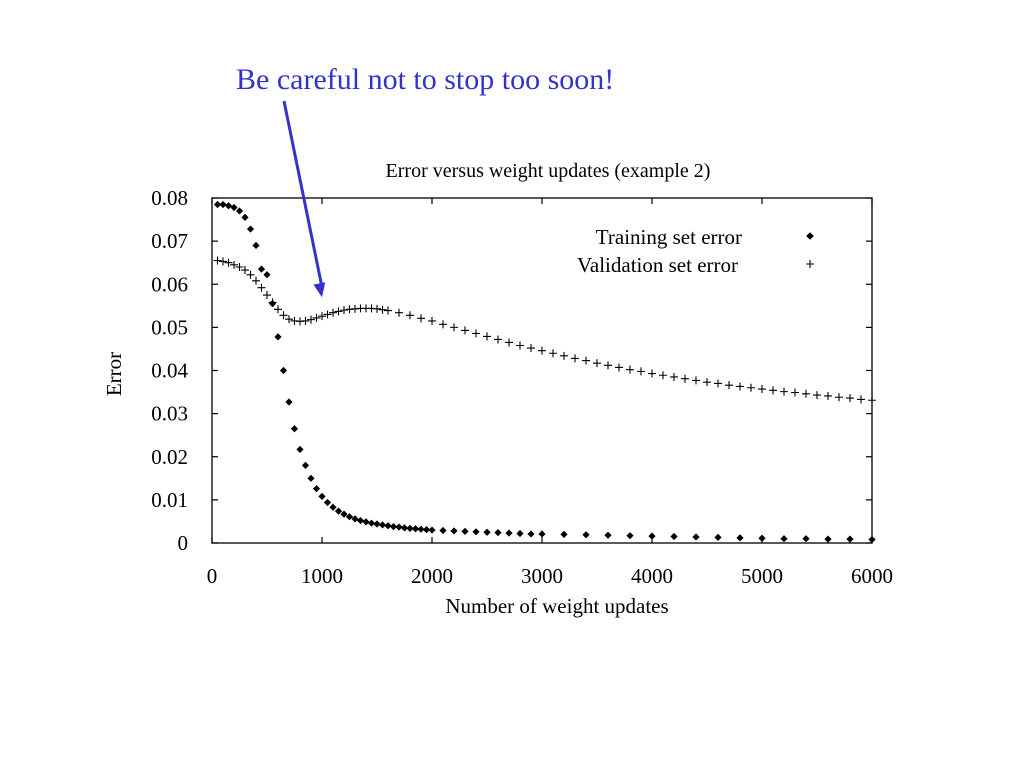 The height and width of the screenshot is (768, 1024). What do you see at coordinates (652, 576) in the screenshot?
I see `x-tick-label: 4000` at bounding box center [652, 576].